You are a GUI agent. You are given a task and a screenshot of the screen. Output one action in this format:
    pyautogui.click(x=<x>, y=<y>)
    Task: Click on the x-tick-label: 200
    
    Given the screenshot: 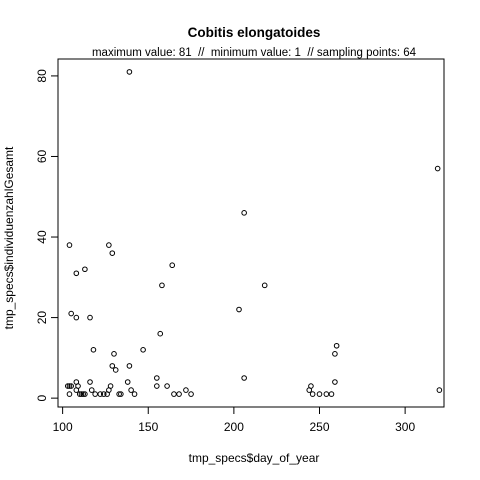 What is the action you would take?
    pyautogui.click(x=234, y=427)
    